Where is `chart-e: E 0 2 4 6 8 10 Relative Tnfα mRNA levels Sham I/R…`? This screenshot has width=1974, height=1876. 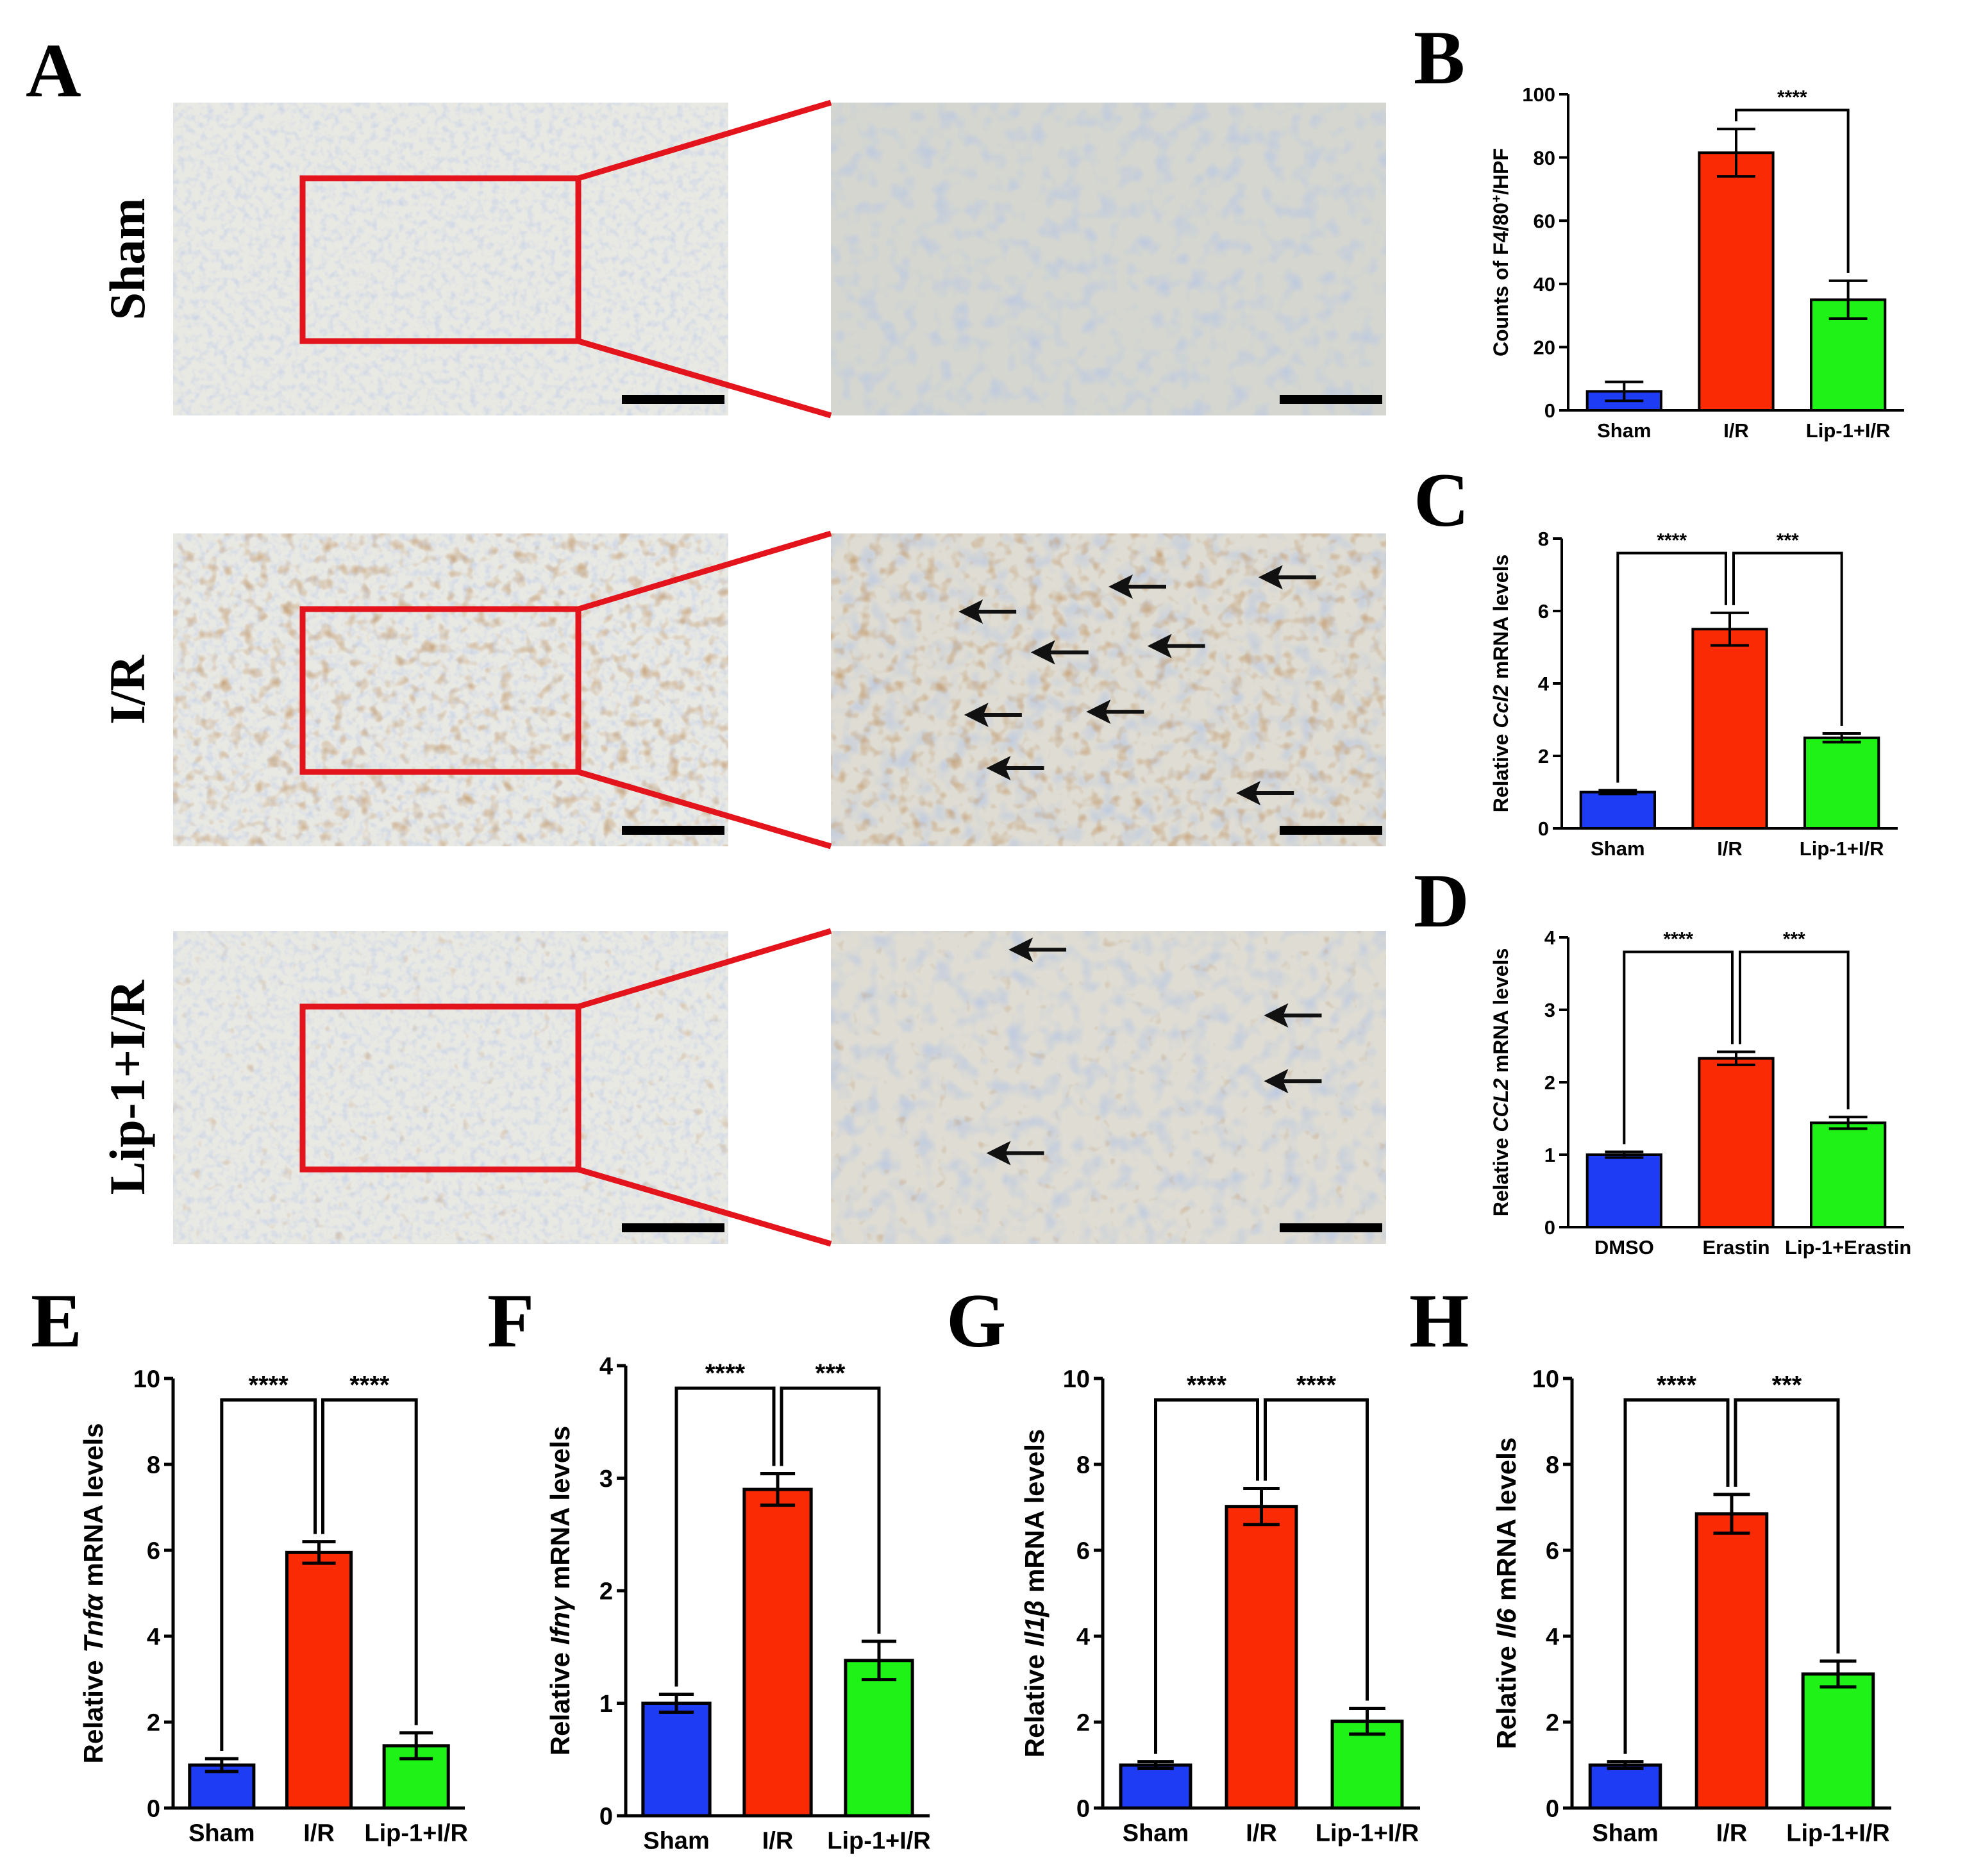
chart-e: E 0 2 4 6 8 10 Relative Tnfα mRNA levels Sham I/R… is located at coordinates (249, 1562).